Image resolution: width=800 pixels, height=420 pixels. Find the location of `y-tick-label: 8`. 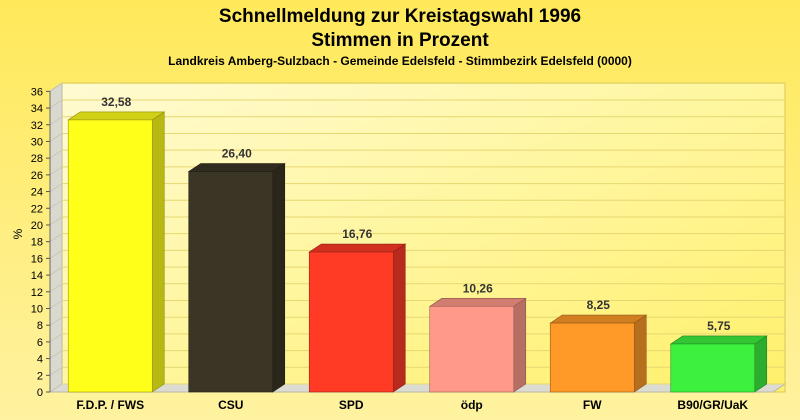

y-tick-label: 8 is located at coordinates (40, 326).